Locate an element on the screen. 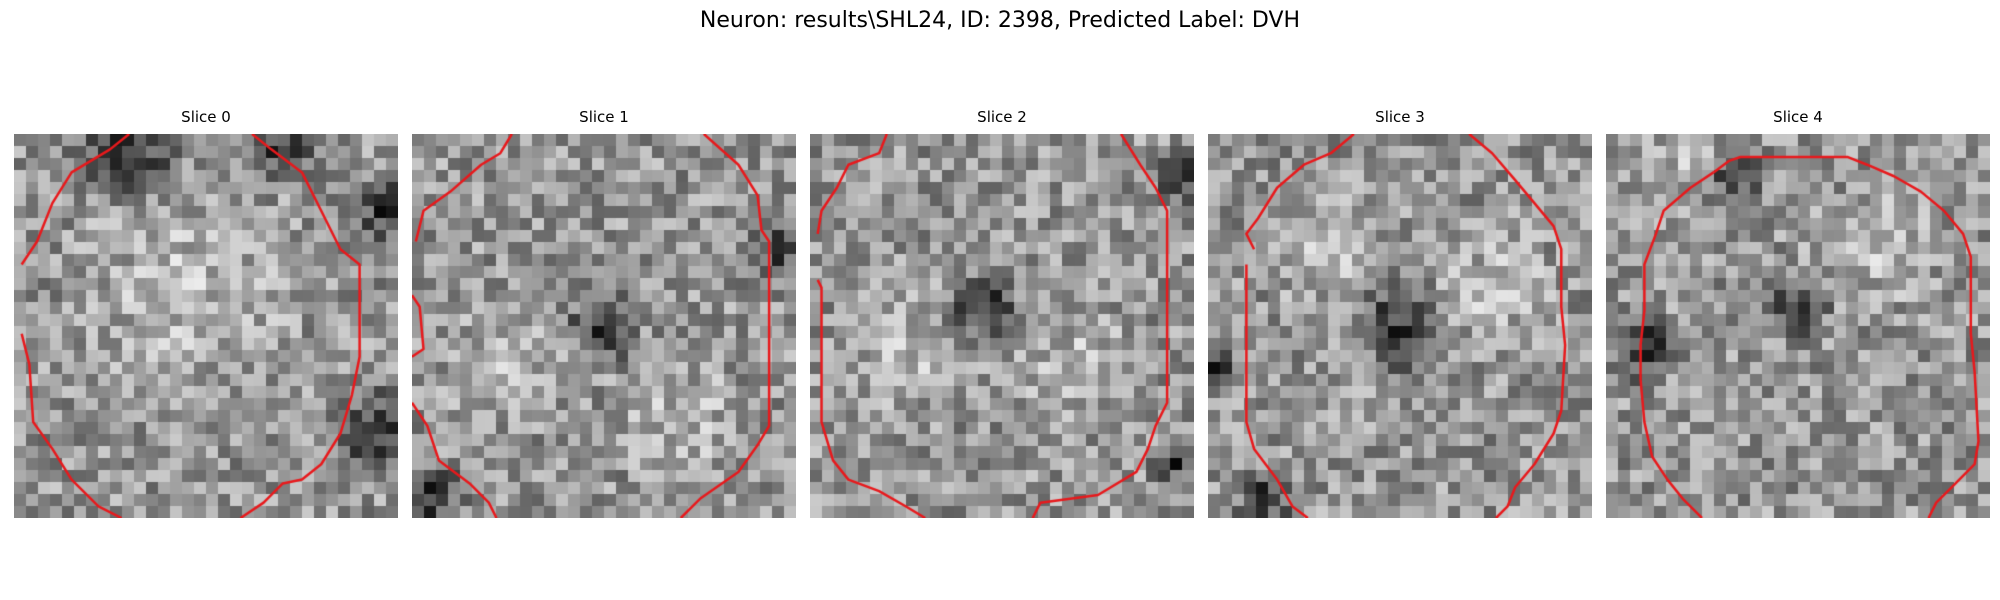  slice-title: Slice 2 is located at coordinates (1002, 117).